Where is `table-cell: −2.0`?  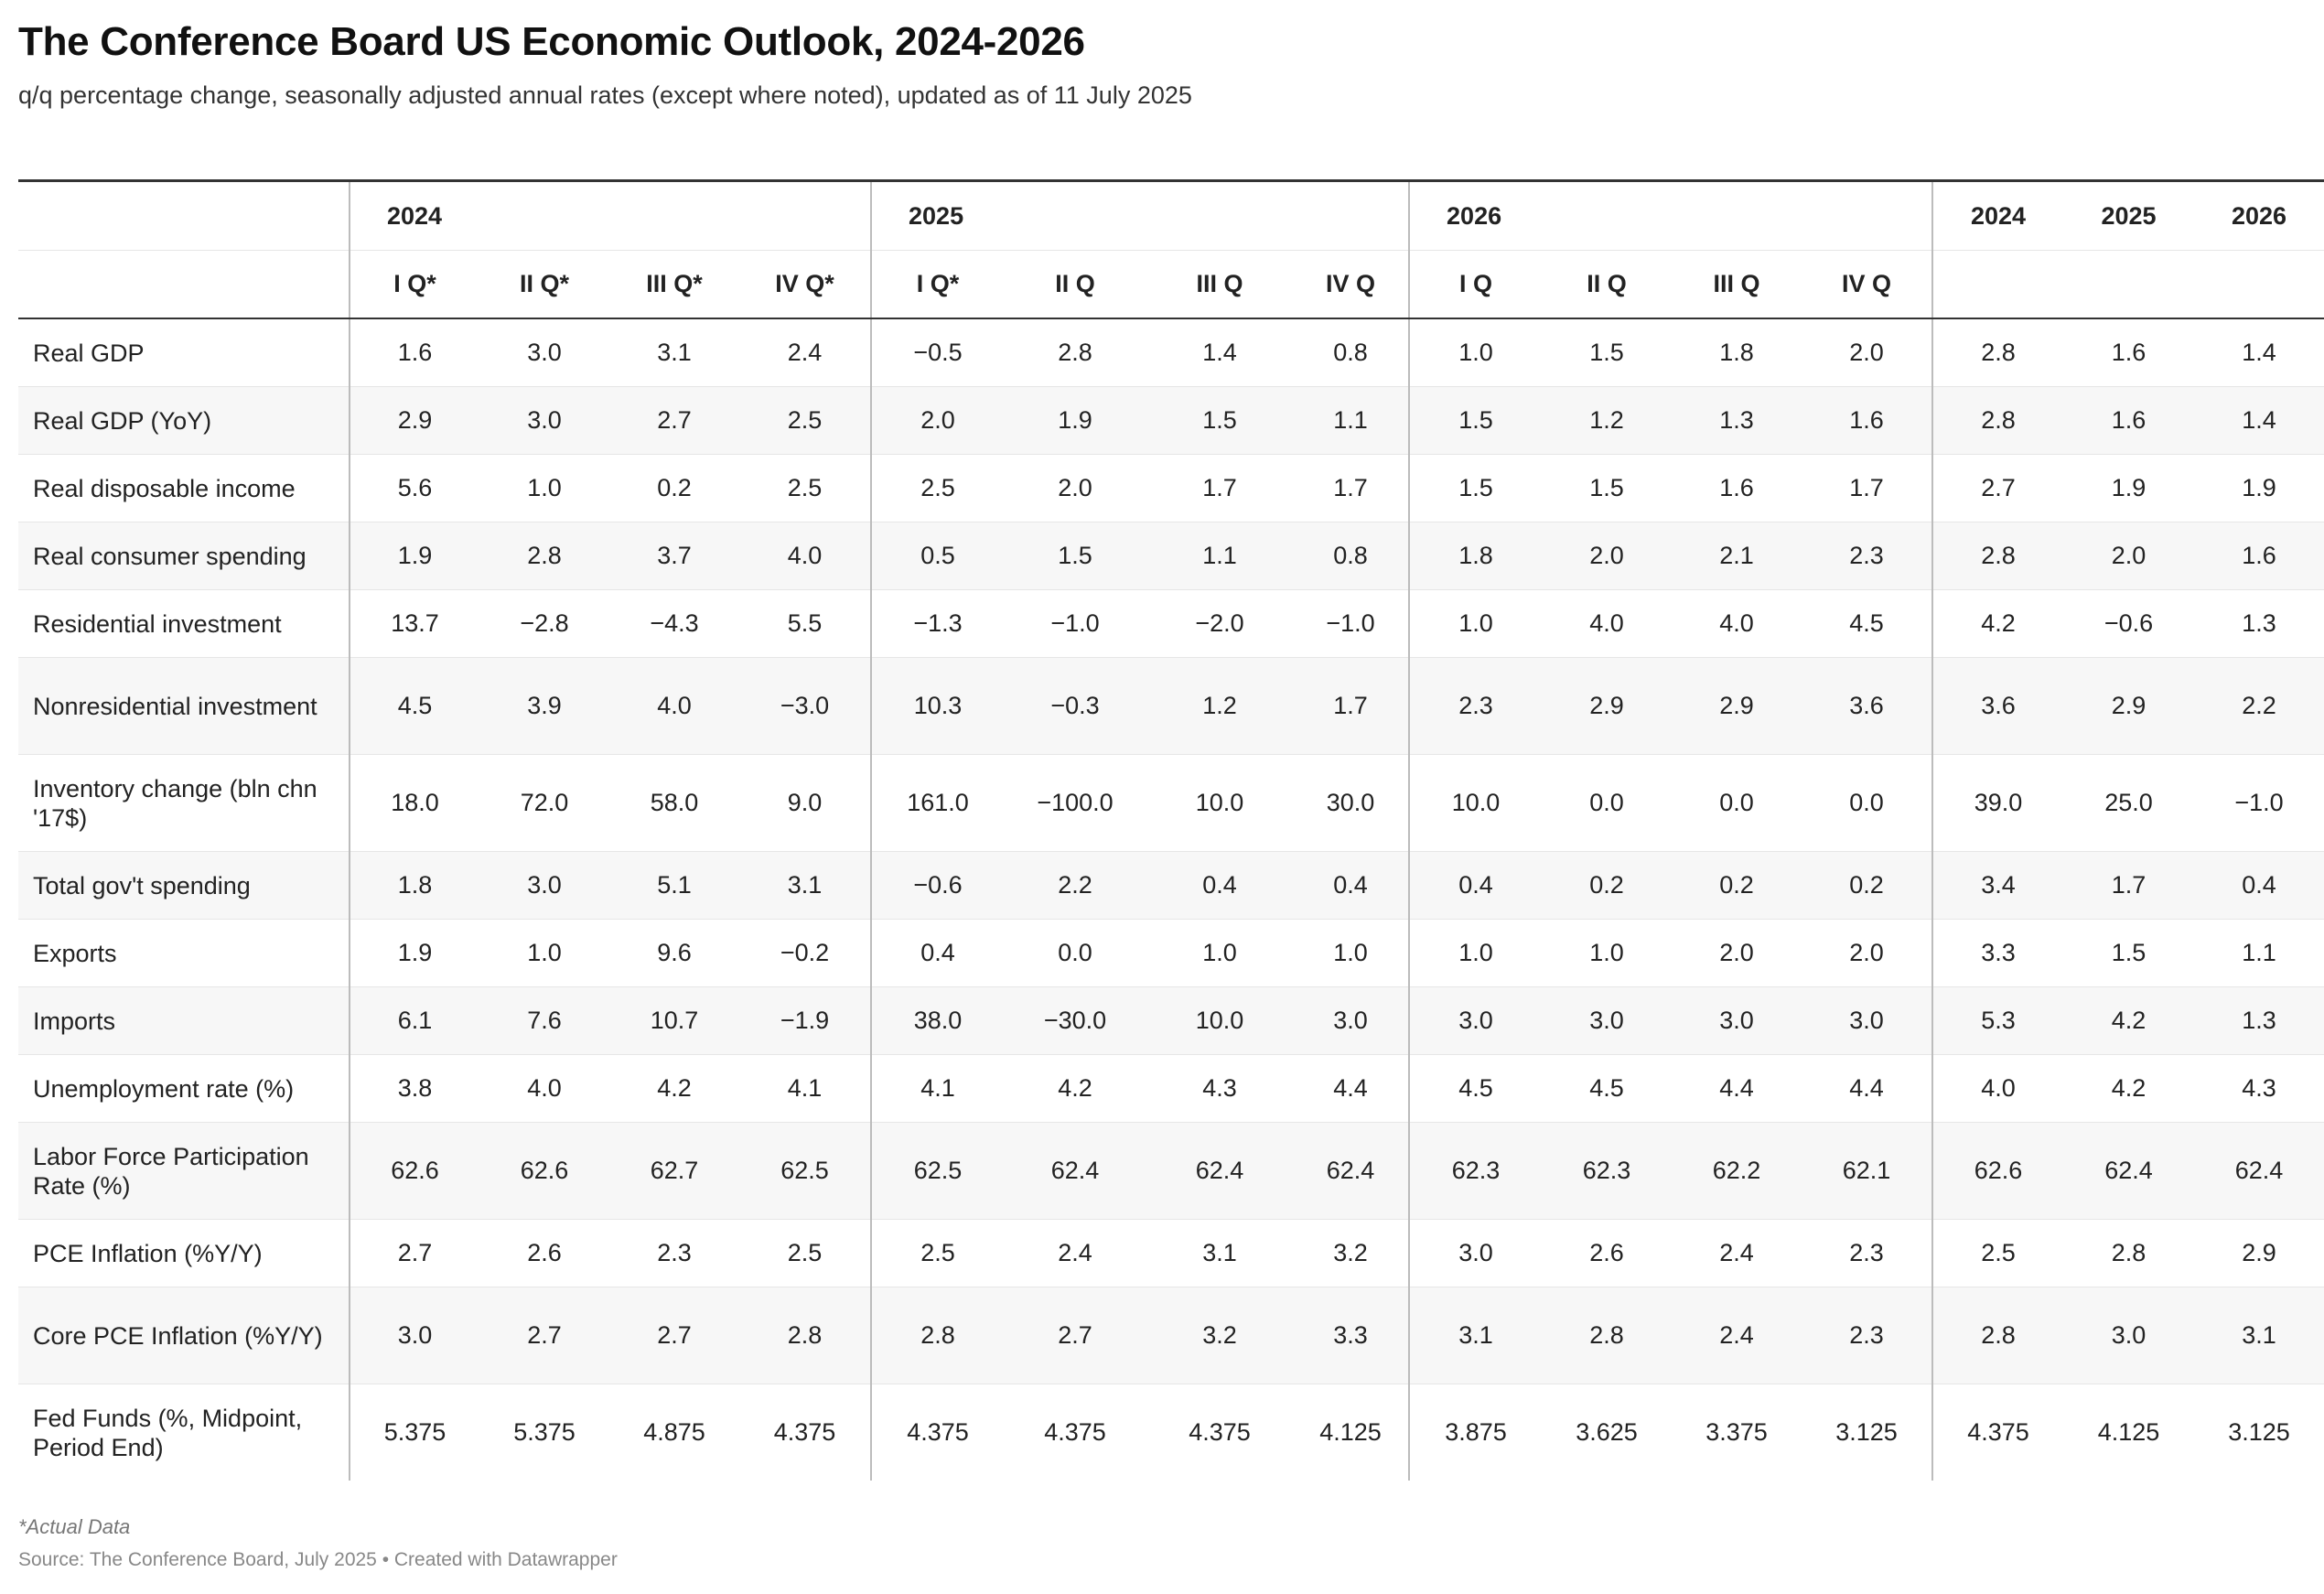
table-cell: −2.0 is located at coordinates (1220, 623).